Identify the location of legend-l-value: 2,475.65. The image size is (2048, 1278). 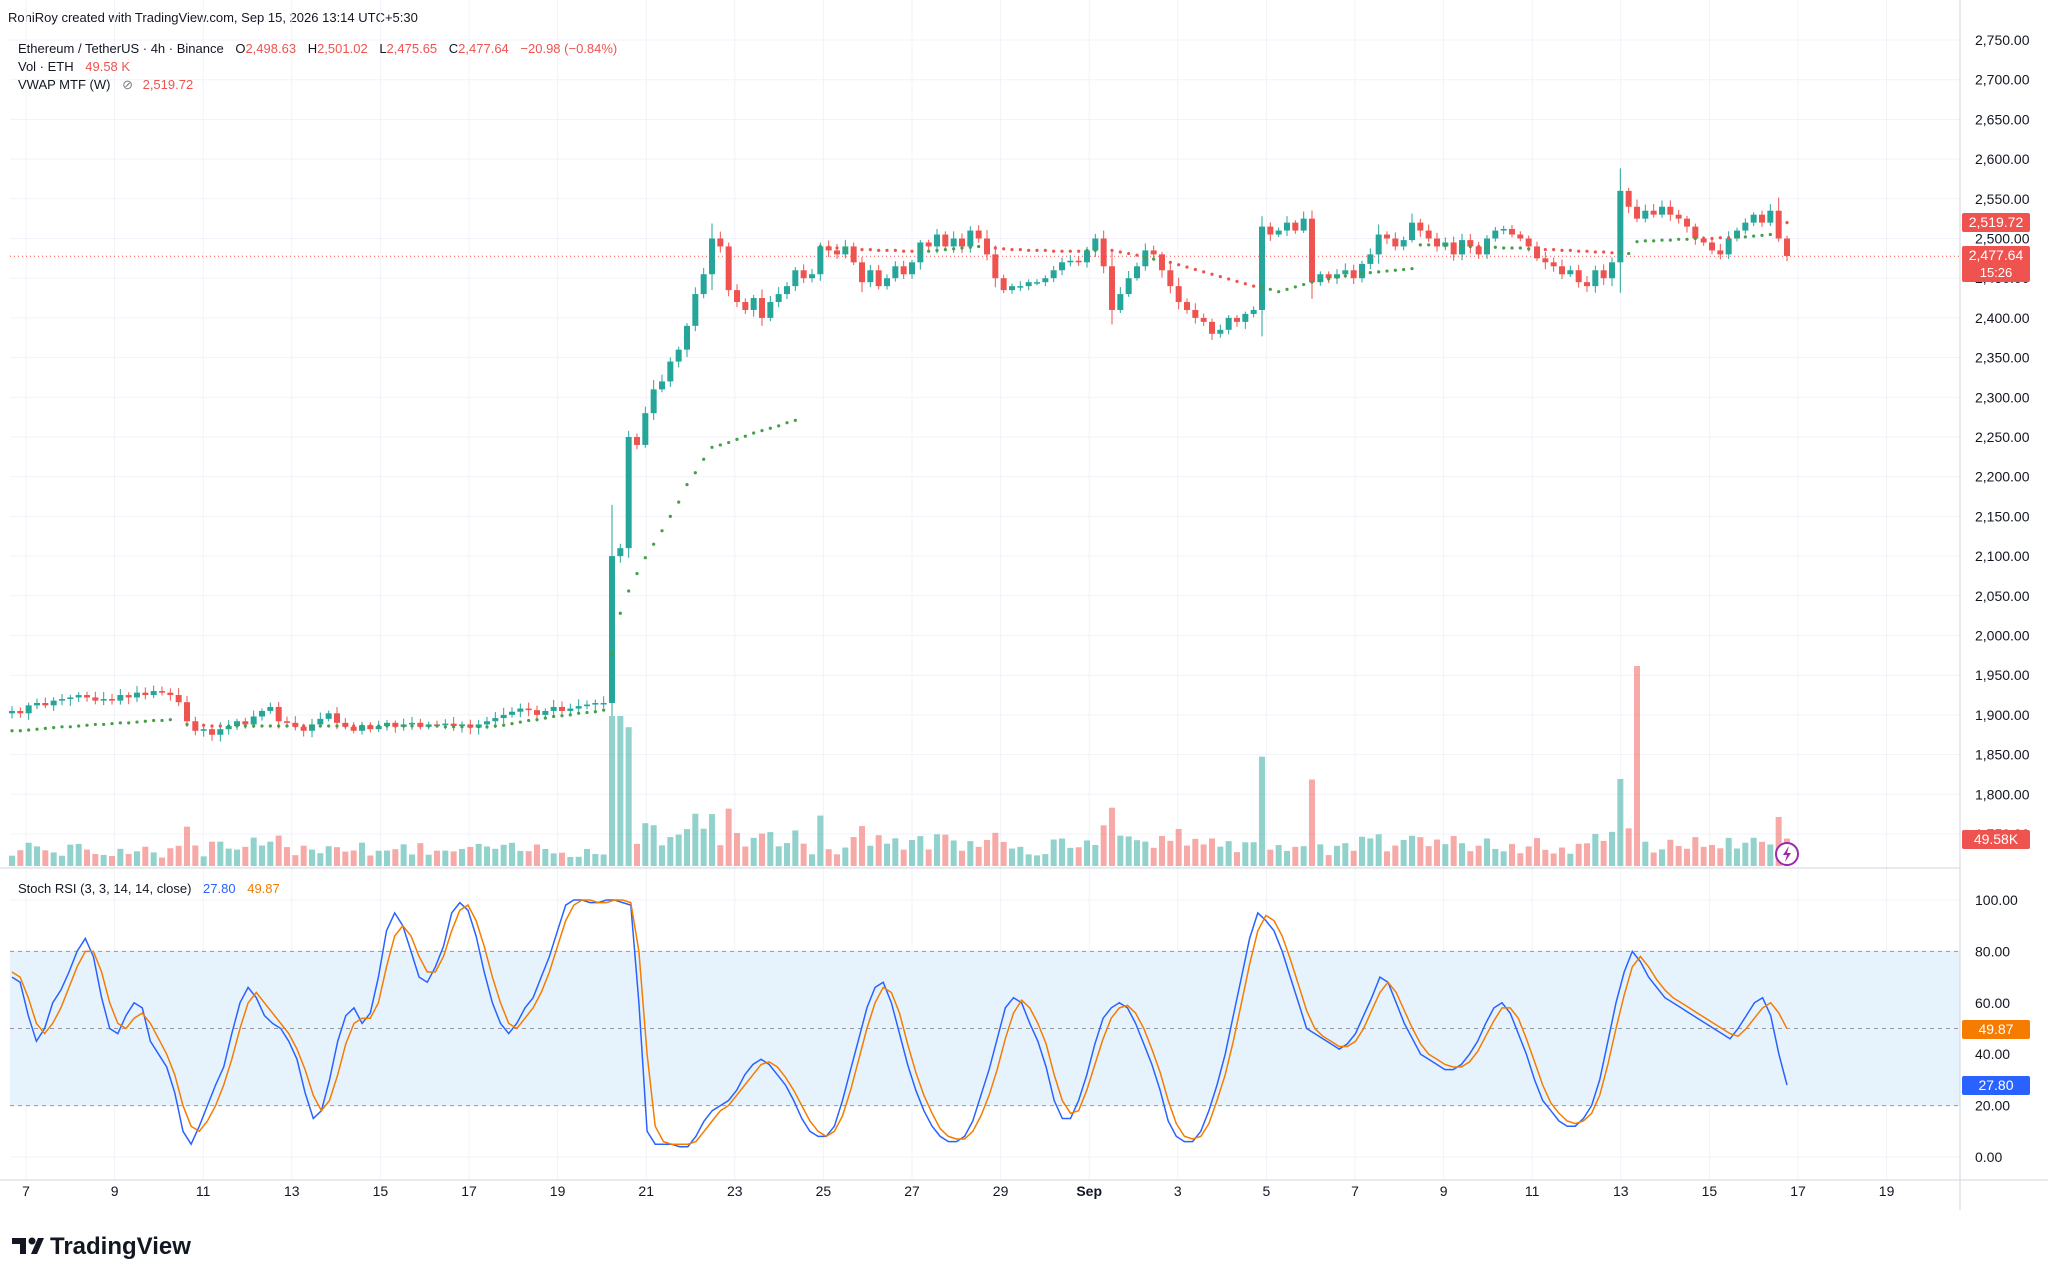
(412, 48).